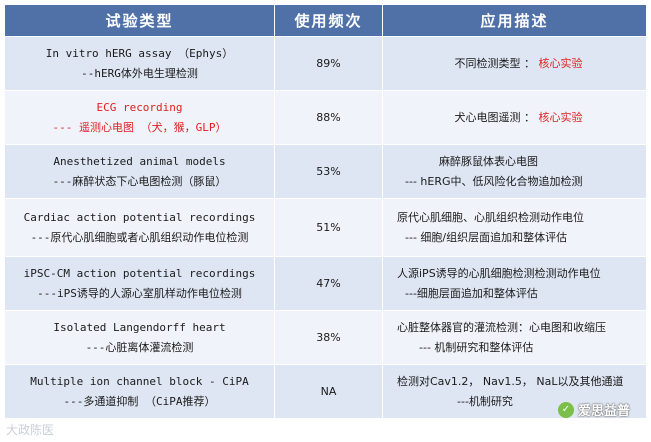 This screenshot has width=651, height=442. I want to click on frequency-cell: 89%, so click(328, 63).